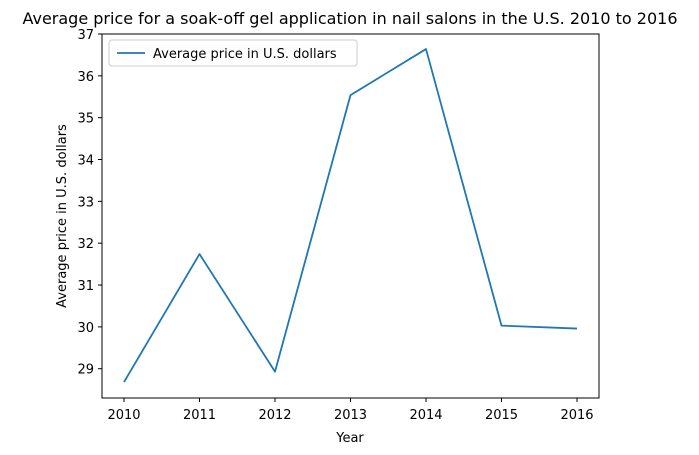  I want to click on x-tick-label: 2014, so click(425, 415).